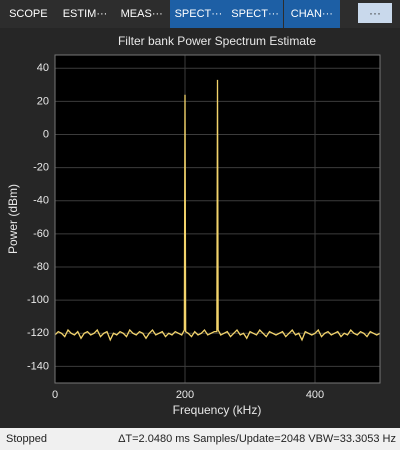  Describe the element at coordinates (217, 410) in the screenshot. I see `x-axis-label: Frequency (kHz)` at that location.